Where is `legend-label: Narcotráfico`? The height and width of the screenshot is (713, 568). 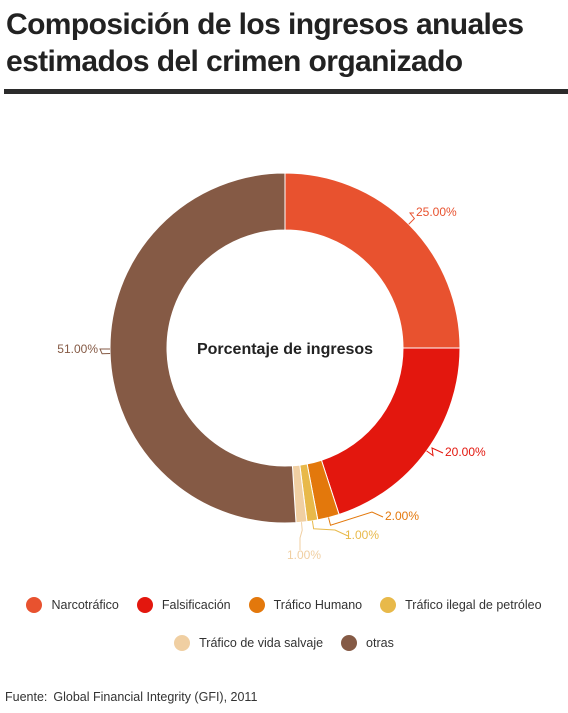
legend-label: Narcotráfico is located at coordinates (85, 605).